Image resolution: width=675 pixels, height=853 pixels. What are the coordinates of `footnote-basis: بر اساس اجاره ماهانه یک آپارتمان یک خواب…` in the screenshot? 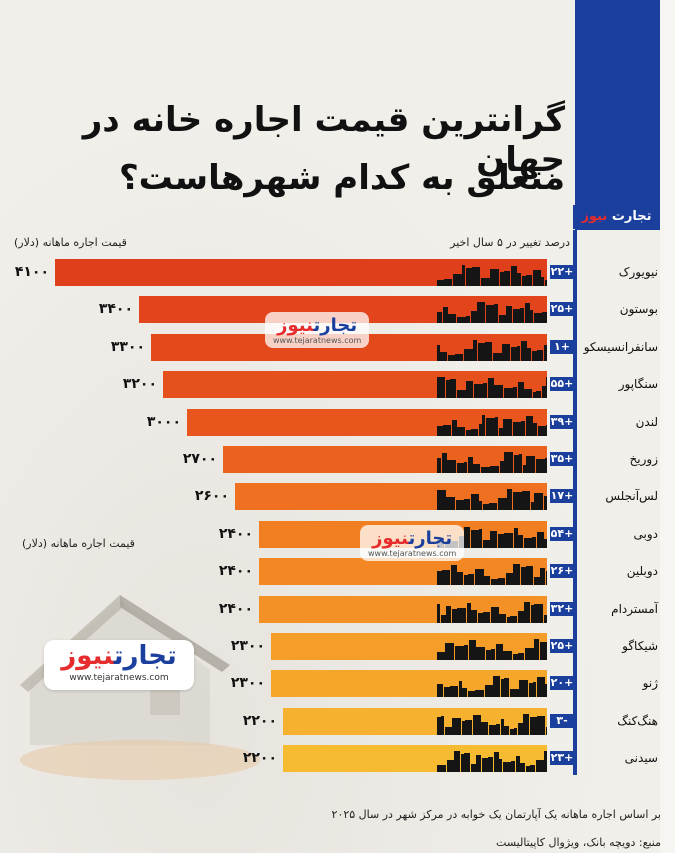 It's located at (496, 814).